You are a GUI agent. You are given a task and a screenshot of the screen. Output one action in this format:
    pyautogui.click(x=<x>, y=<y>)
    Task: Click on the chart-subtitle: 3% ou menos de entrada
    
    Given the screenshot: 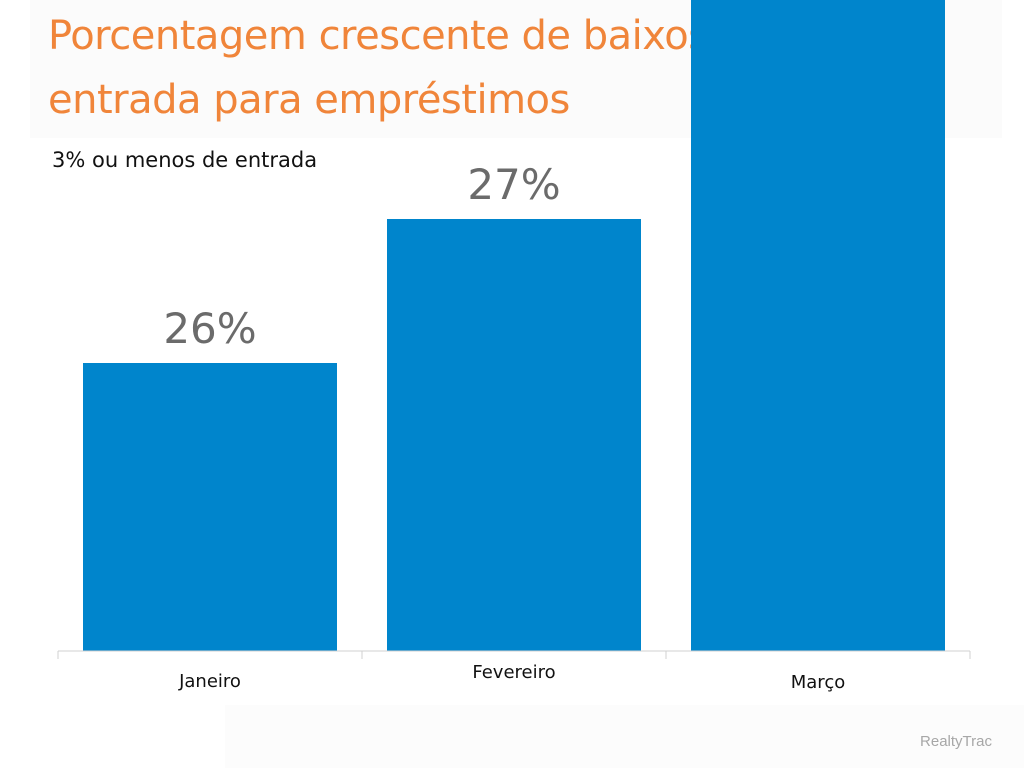 What is the action you would take?
    pyautogui.click(x=185, y=160)
    